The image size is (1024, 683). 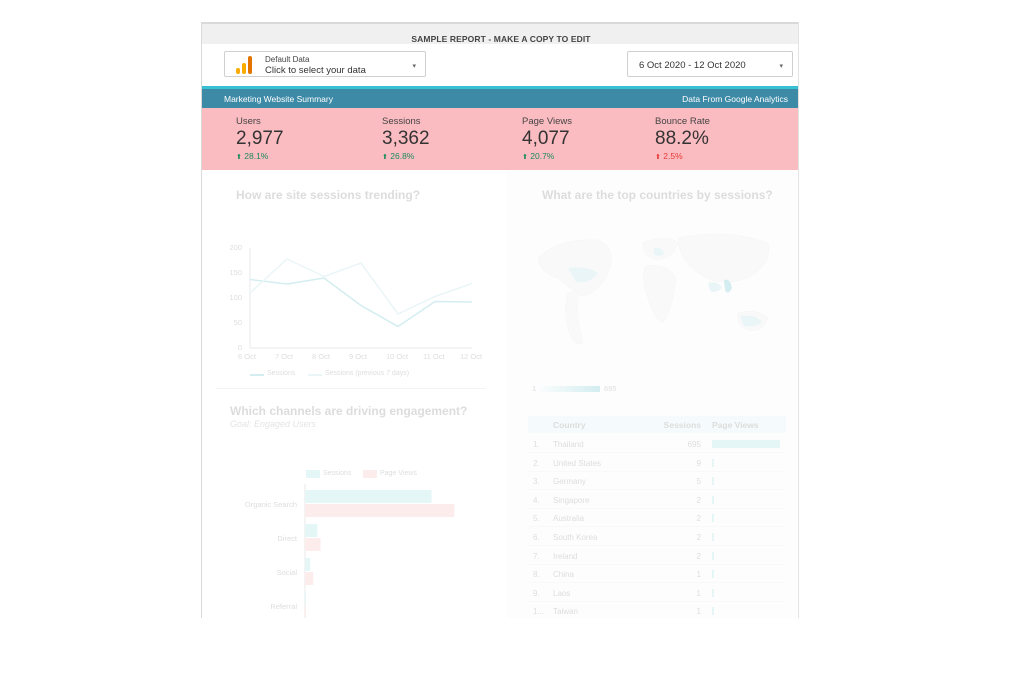 What do you see at coordinates (569, 519) in the screenshot?
I see `country-name: Australia` at bounding box center [569, 519].